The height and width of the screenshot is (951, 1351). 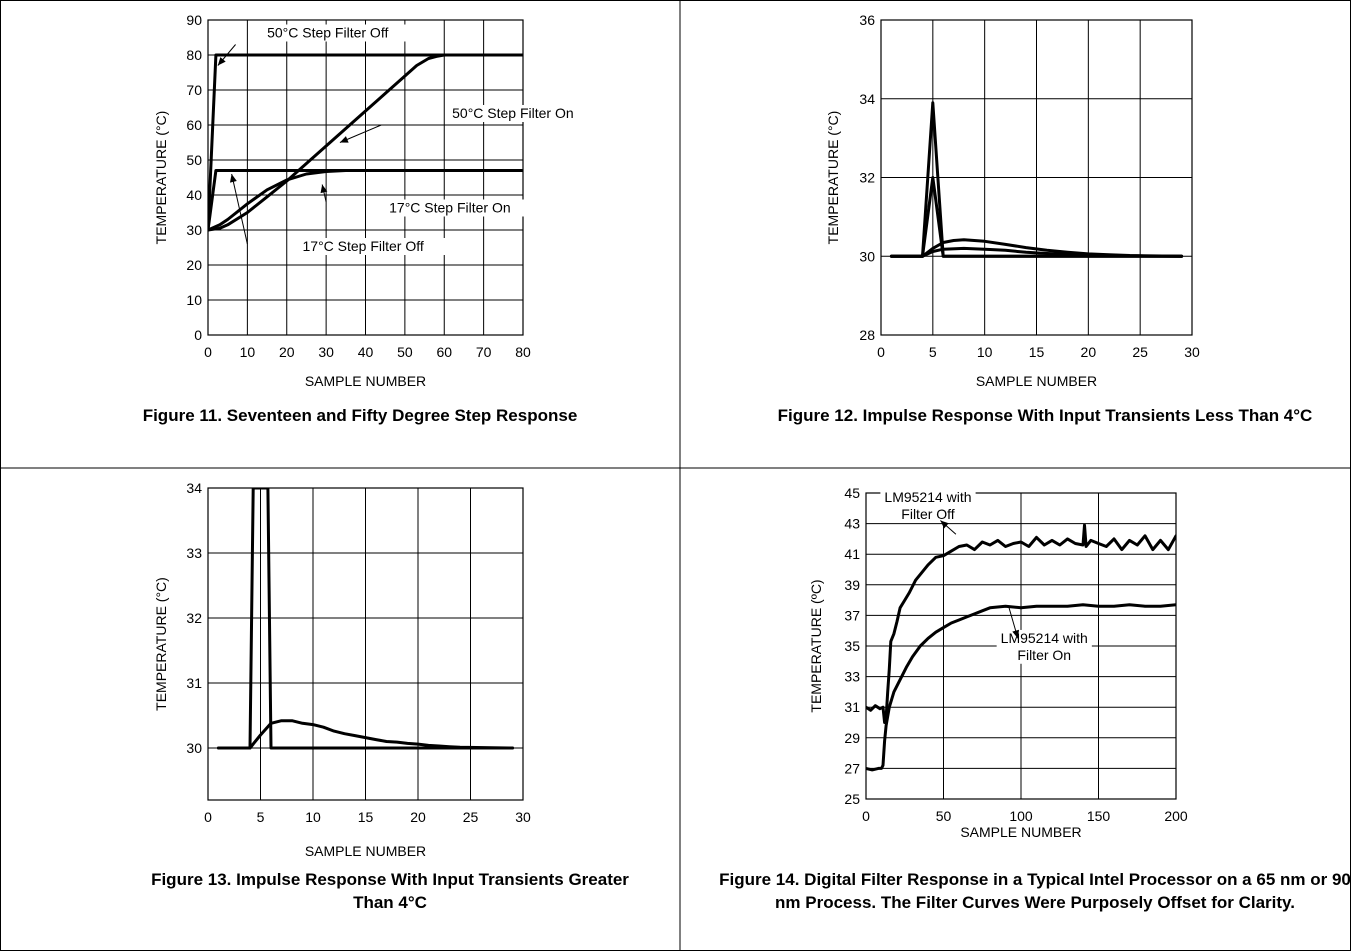 What do you see at coordinates (867, 256) in the screenshot?
I see `y-tick-label: 30` at bounding box center [867, 256].